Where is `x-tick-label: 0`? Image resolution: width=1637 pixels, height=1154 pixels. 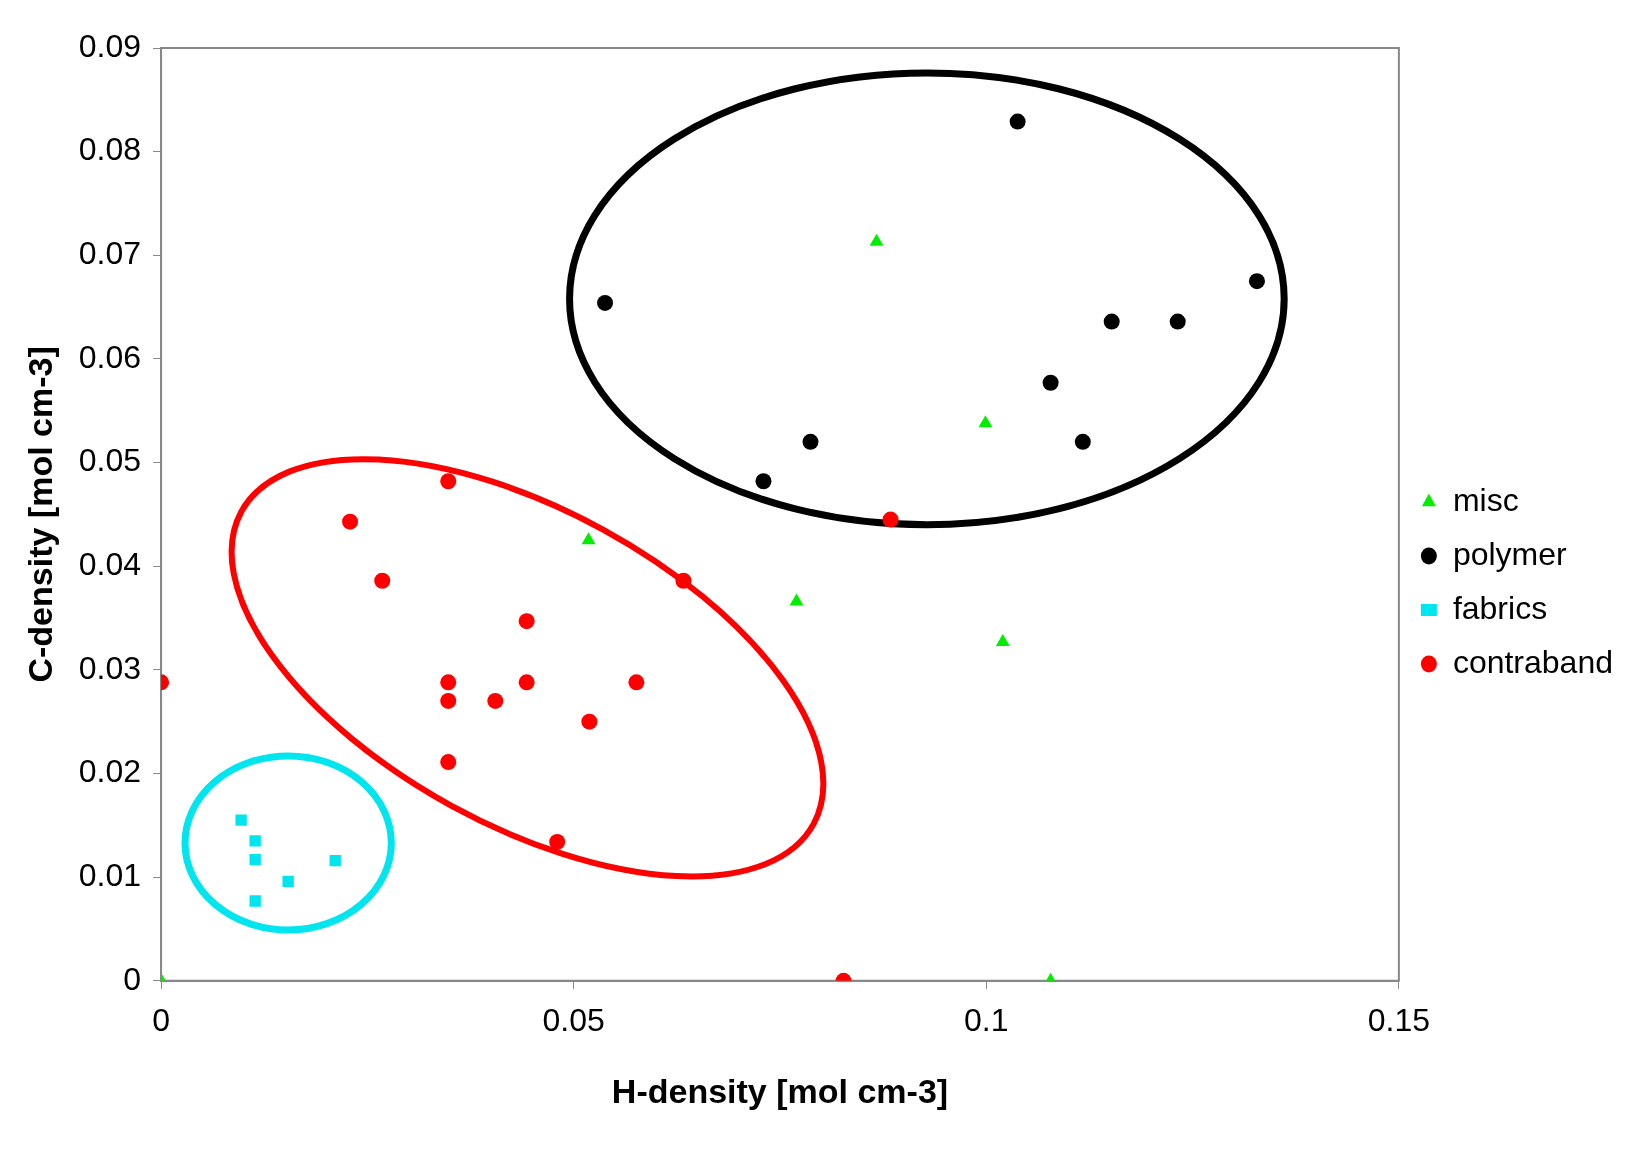
x-tick-label: 0 is located at coordinates (161, 1019).